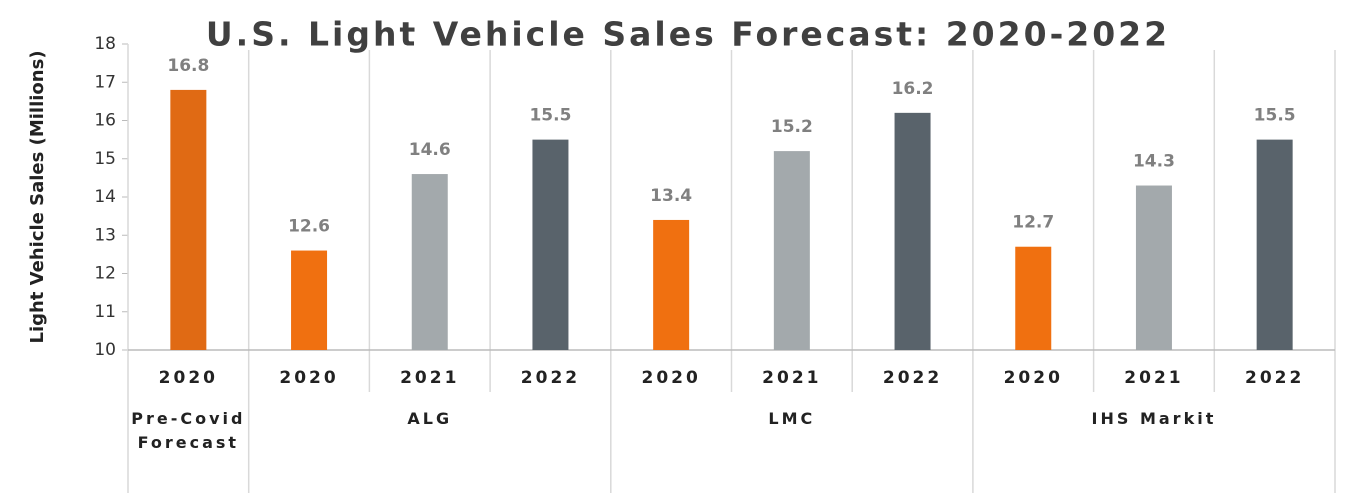 This screenshot has height=493, width=1364. Describe the element at coordinates (1154, 418) in the screenshot. I see `group-label: IHS Markit` at that location.